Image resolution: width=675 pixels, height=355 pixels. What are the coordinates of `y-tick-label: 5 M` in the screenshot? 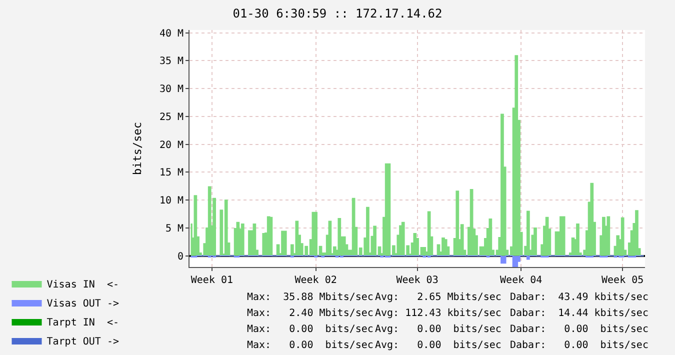 It's located at (174, 228).